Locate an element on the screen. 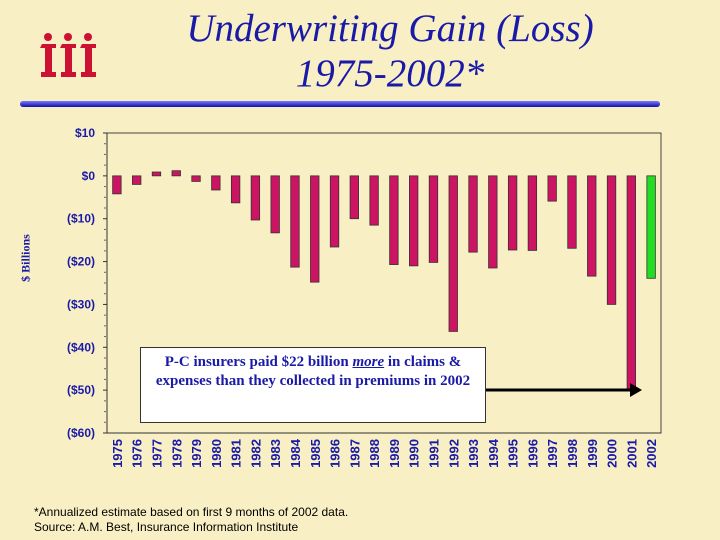 The height and width of the screenshot is (540, 720). x-tick-label: 1983 is located at coordinates (275, 453).